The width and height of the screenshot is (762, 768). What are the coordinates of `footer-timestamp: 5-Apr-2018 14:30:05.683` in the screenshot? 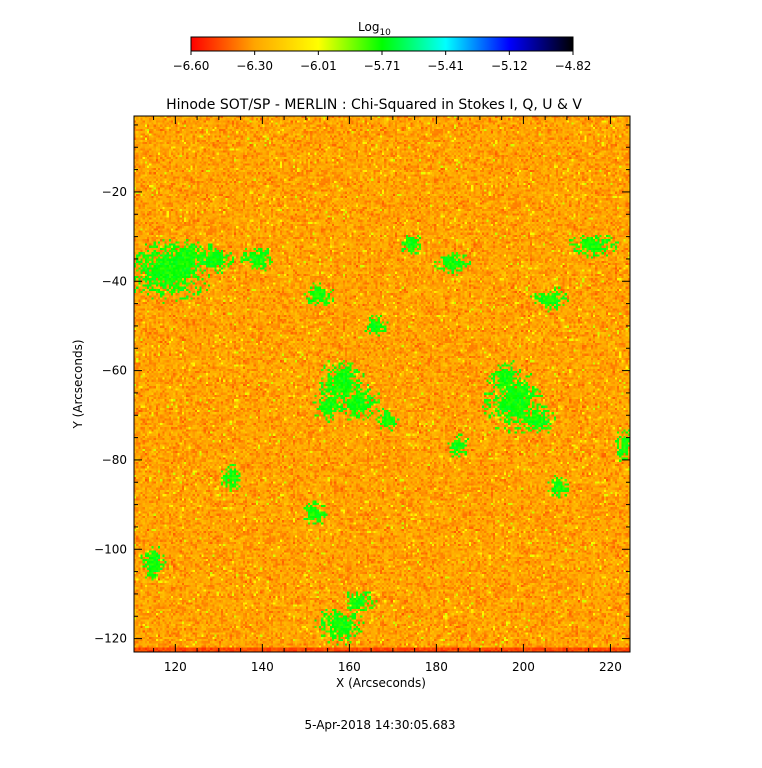 It's located at (380, 725).